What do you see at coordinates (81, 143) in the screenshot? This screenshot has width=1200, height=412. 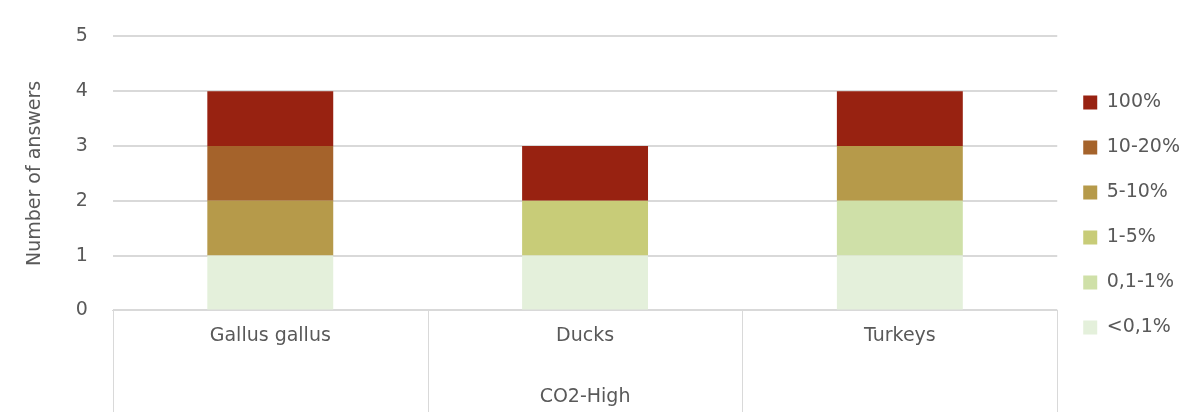 I see `y-tick-label: 3` at bounding box center [81, 143].